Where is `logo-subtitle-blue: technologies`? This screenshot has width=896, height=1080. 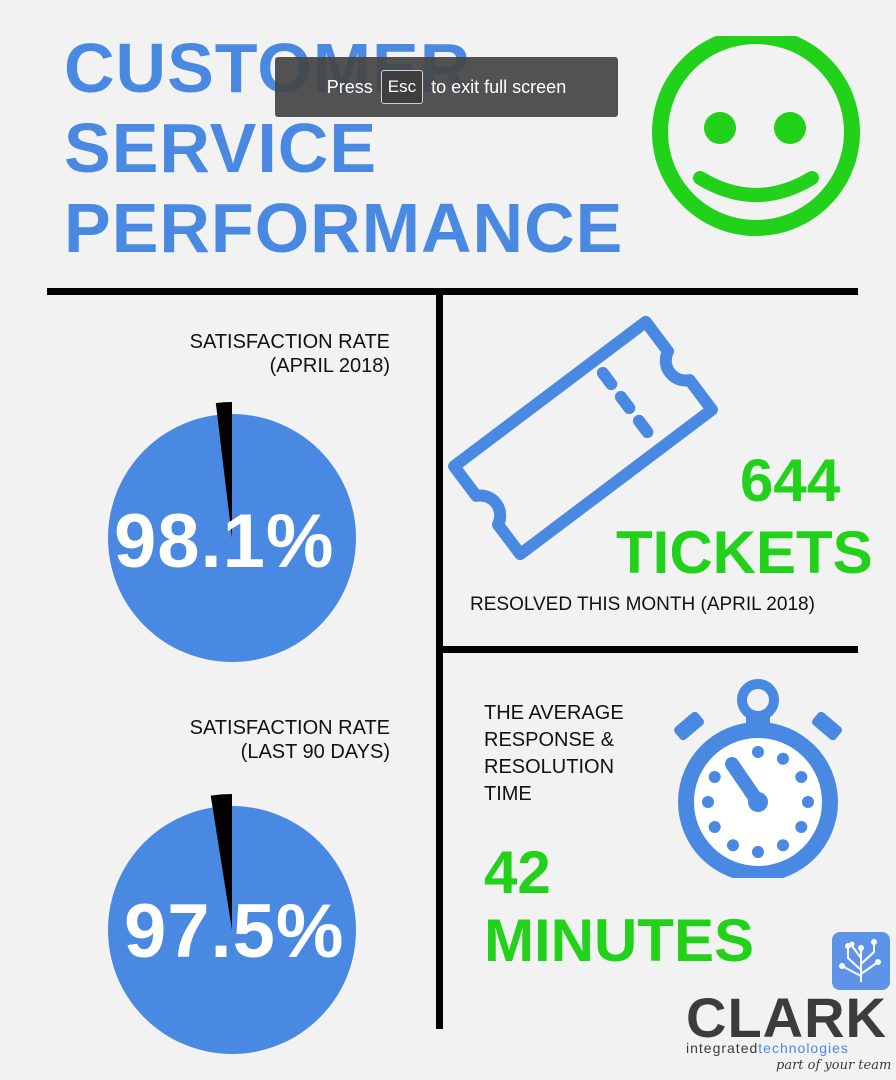
logo-subtitle-blue: technologies is located at coordinates (803, 1048).